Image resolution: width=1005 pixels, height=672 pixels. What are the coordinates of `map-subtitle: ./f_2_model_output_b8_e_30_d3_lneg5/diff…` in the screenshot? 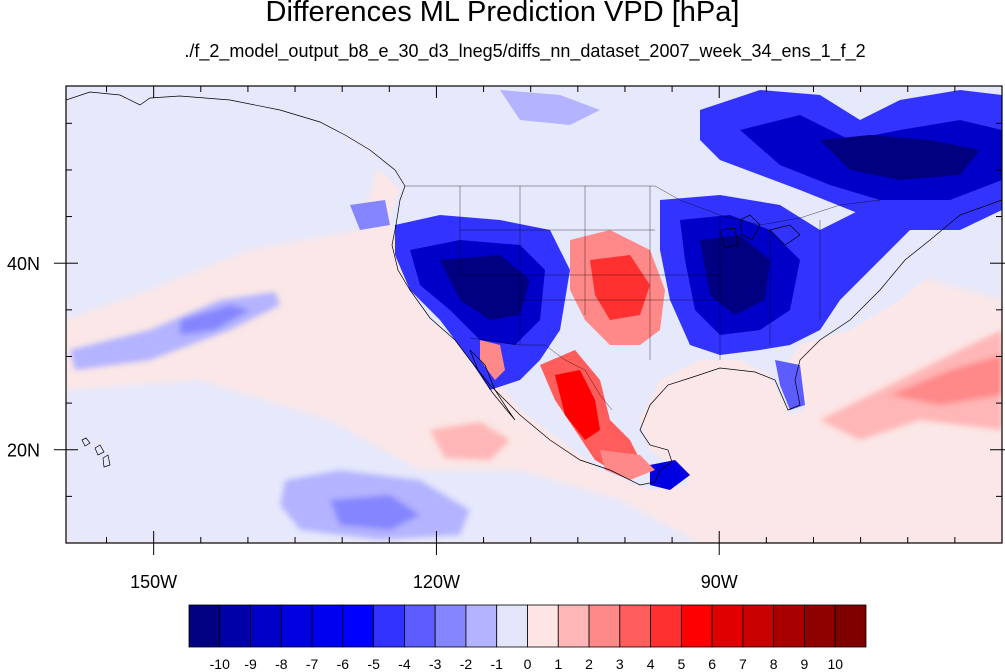 It's located at (525, 51).